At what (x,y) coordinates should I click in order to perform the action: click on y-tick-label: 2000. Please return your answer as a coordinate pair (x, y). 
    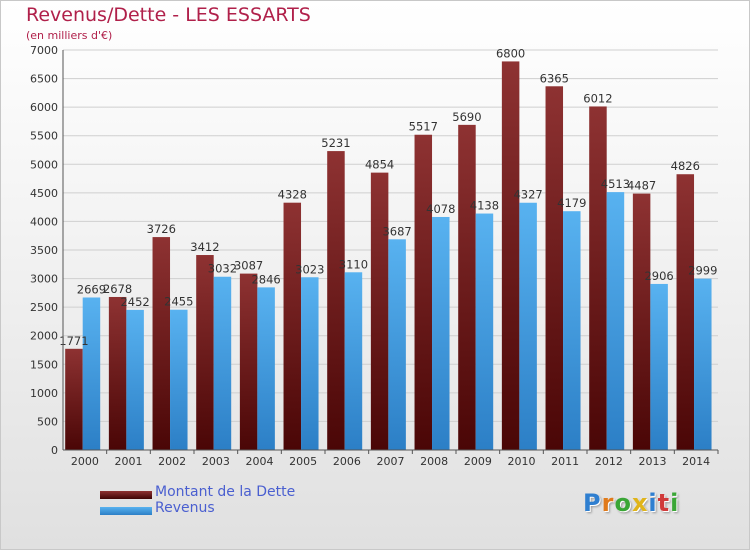
    Looking at the image, I should click on (44, 336).